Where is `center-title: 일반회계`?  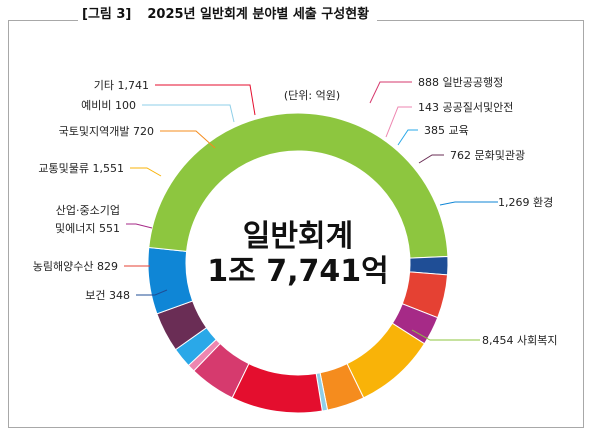 center-title: 일반회계 is located at coordinates (298, 236).